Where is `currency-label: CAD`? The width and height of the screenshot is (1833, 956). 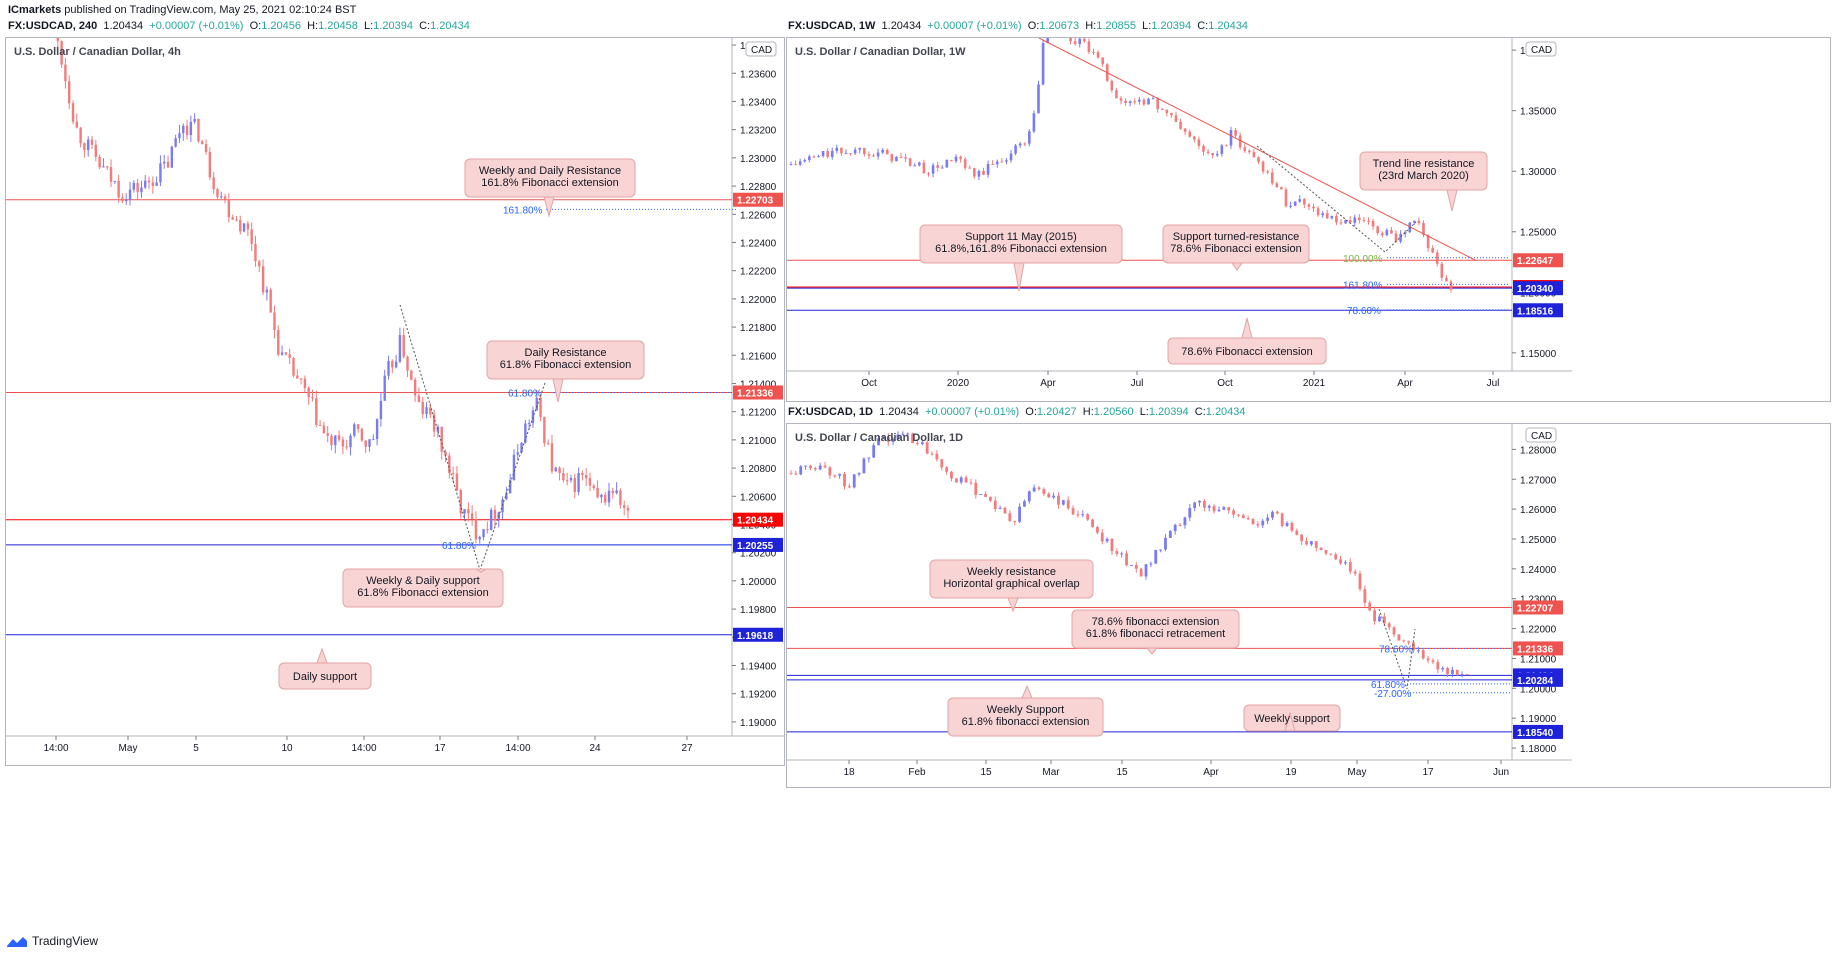
currency-label: CAD is located at coordinates (1541, 50).